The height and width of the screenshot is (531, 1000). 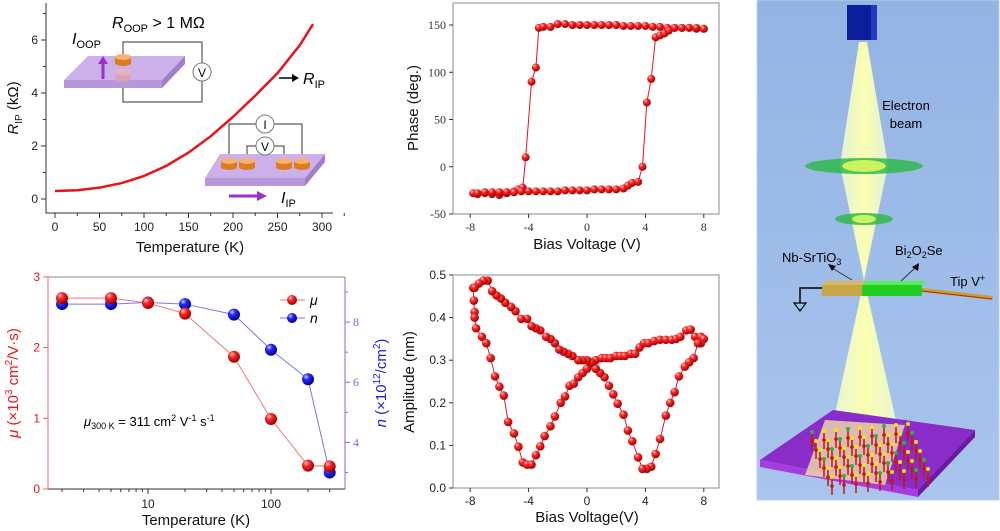 I want to click on svg-text: IIP, so click(x=288, y=200).